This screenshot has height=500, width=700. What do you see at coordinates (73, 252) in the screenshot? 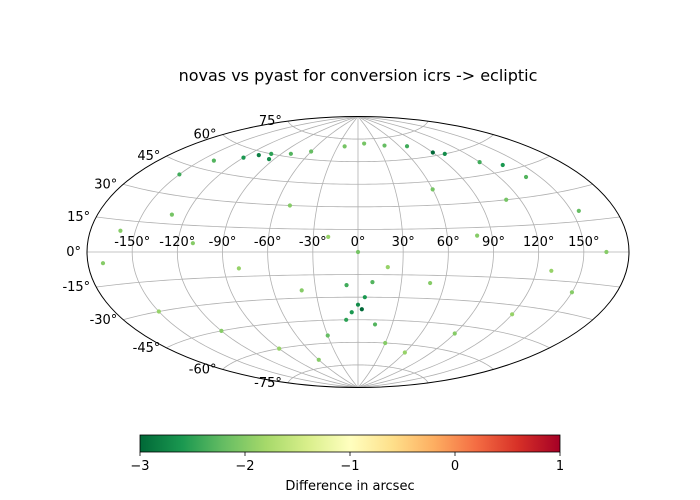
I see `y-tick-label: 0°` at bounding box center [73, 252].